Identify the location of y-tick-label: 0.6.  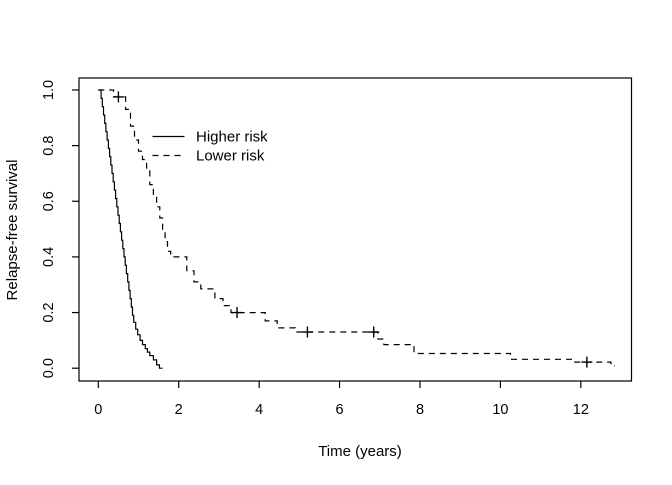
(49, 201).